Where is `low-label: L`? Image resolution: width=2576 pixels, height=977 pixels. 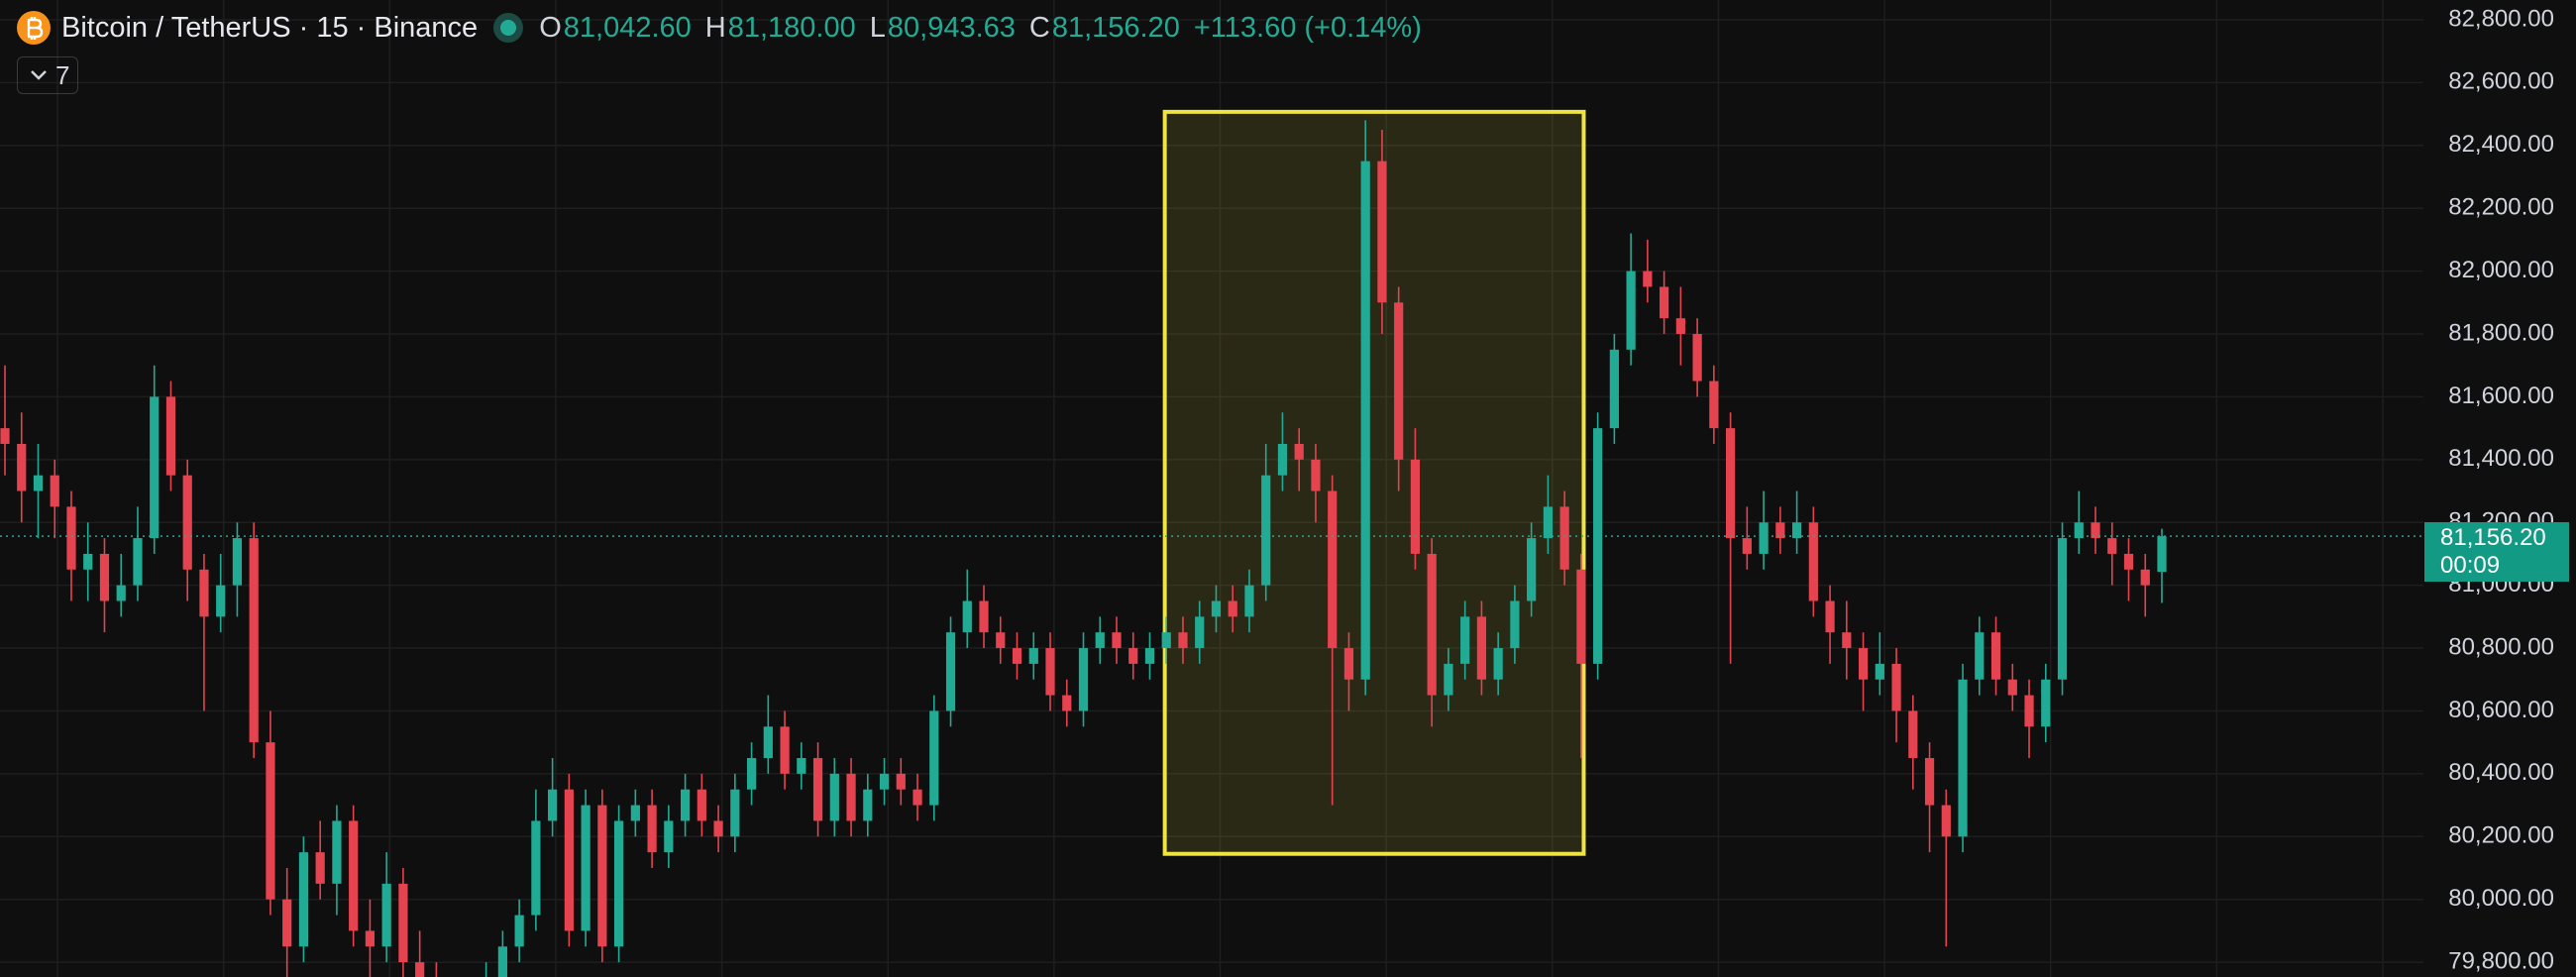
low-label: L is located at coordinates (877, 27).